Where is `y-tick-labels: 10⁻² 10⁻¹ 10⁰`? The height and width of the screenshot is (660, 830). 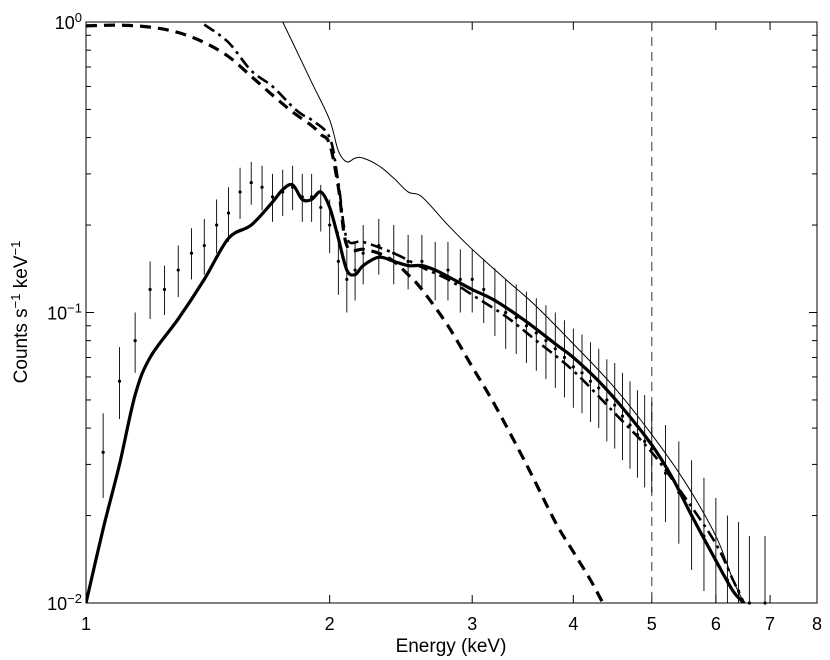 y-tick-labels: 10⁻² 10⁻¹ 10⁰ is located at coordinates (64, 312).